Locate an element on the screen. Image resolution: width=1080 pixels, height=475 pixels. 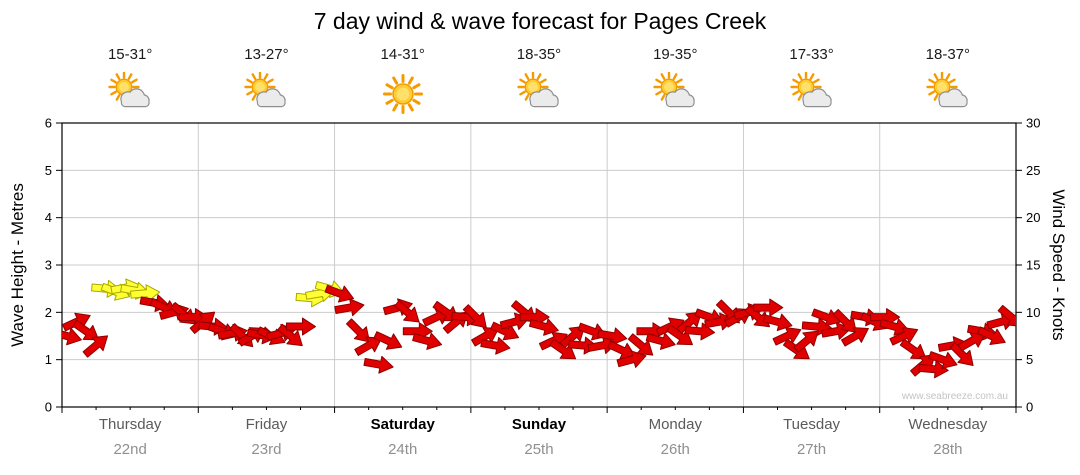
right-axis-tick-label: 5 is located at coordinates (1029, 359).